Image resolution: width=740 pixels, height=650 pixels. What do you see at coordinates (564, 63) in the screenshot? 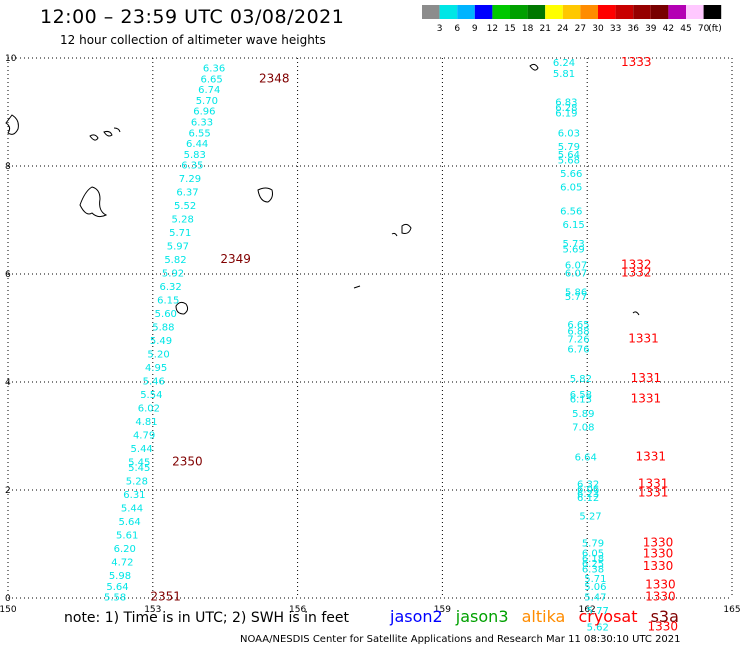
I see `swh-data-label: 6.24` at bounding box center [564, 63].